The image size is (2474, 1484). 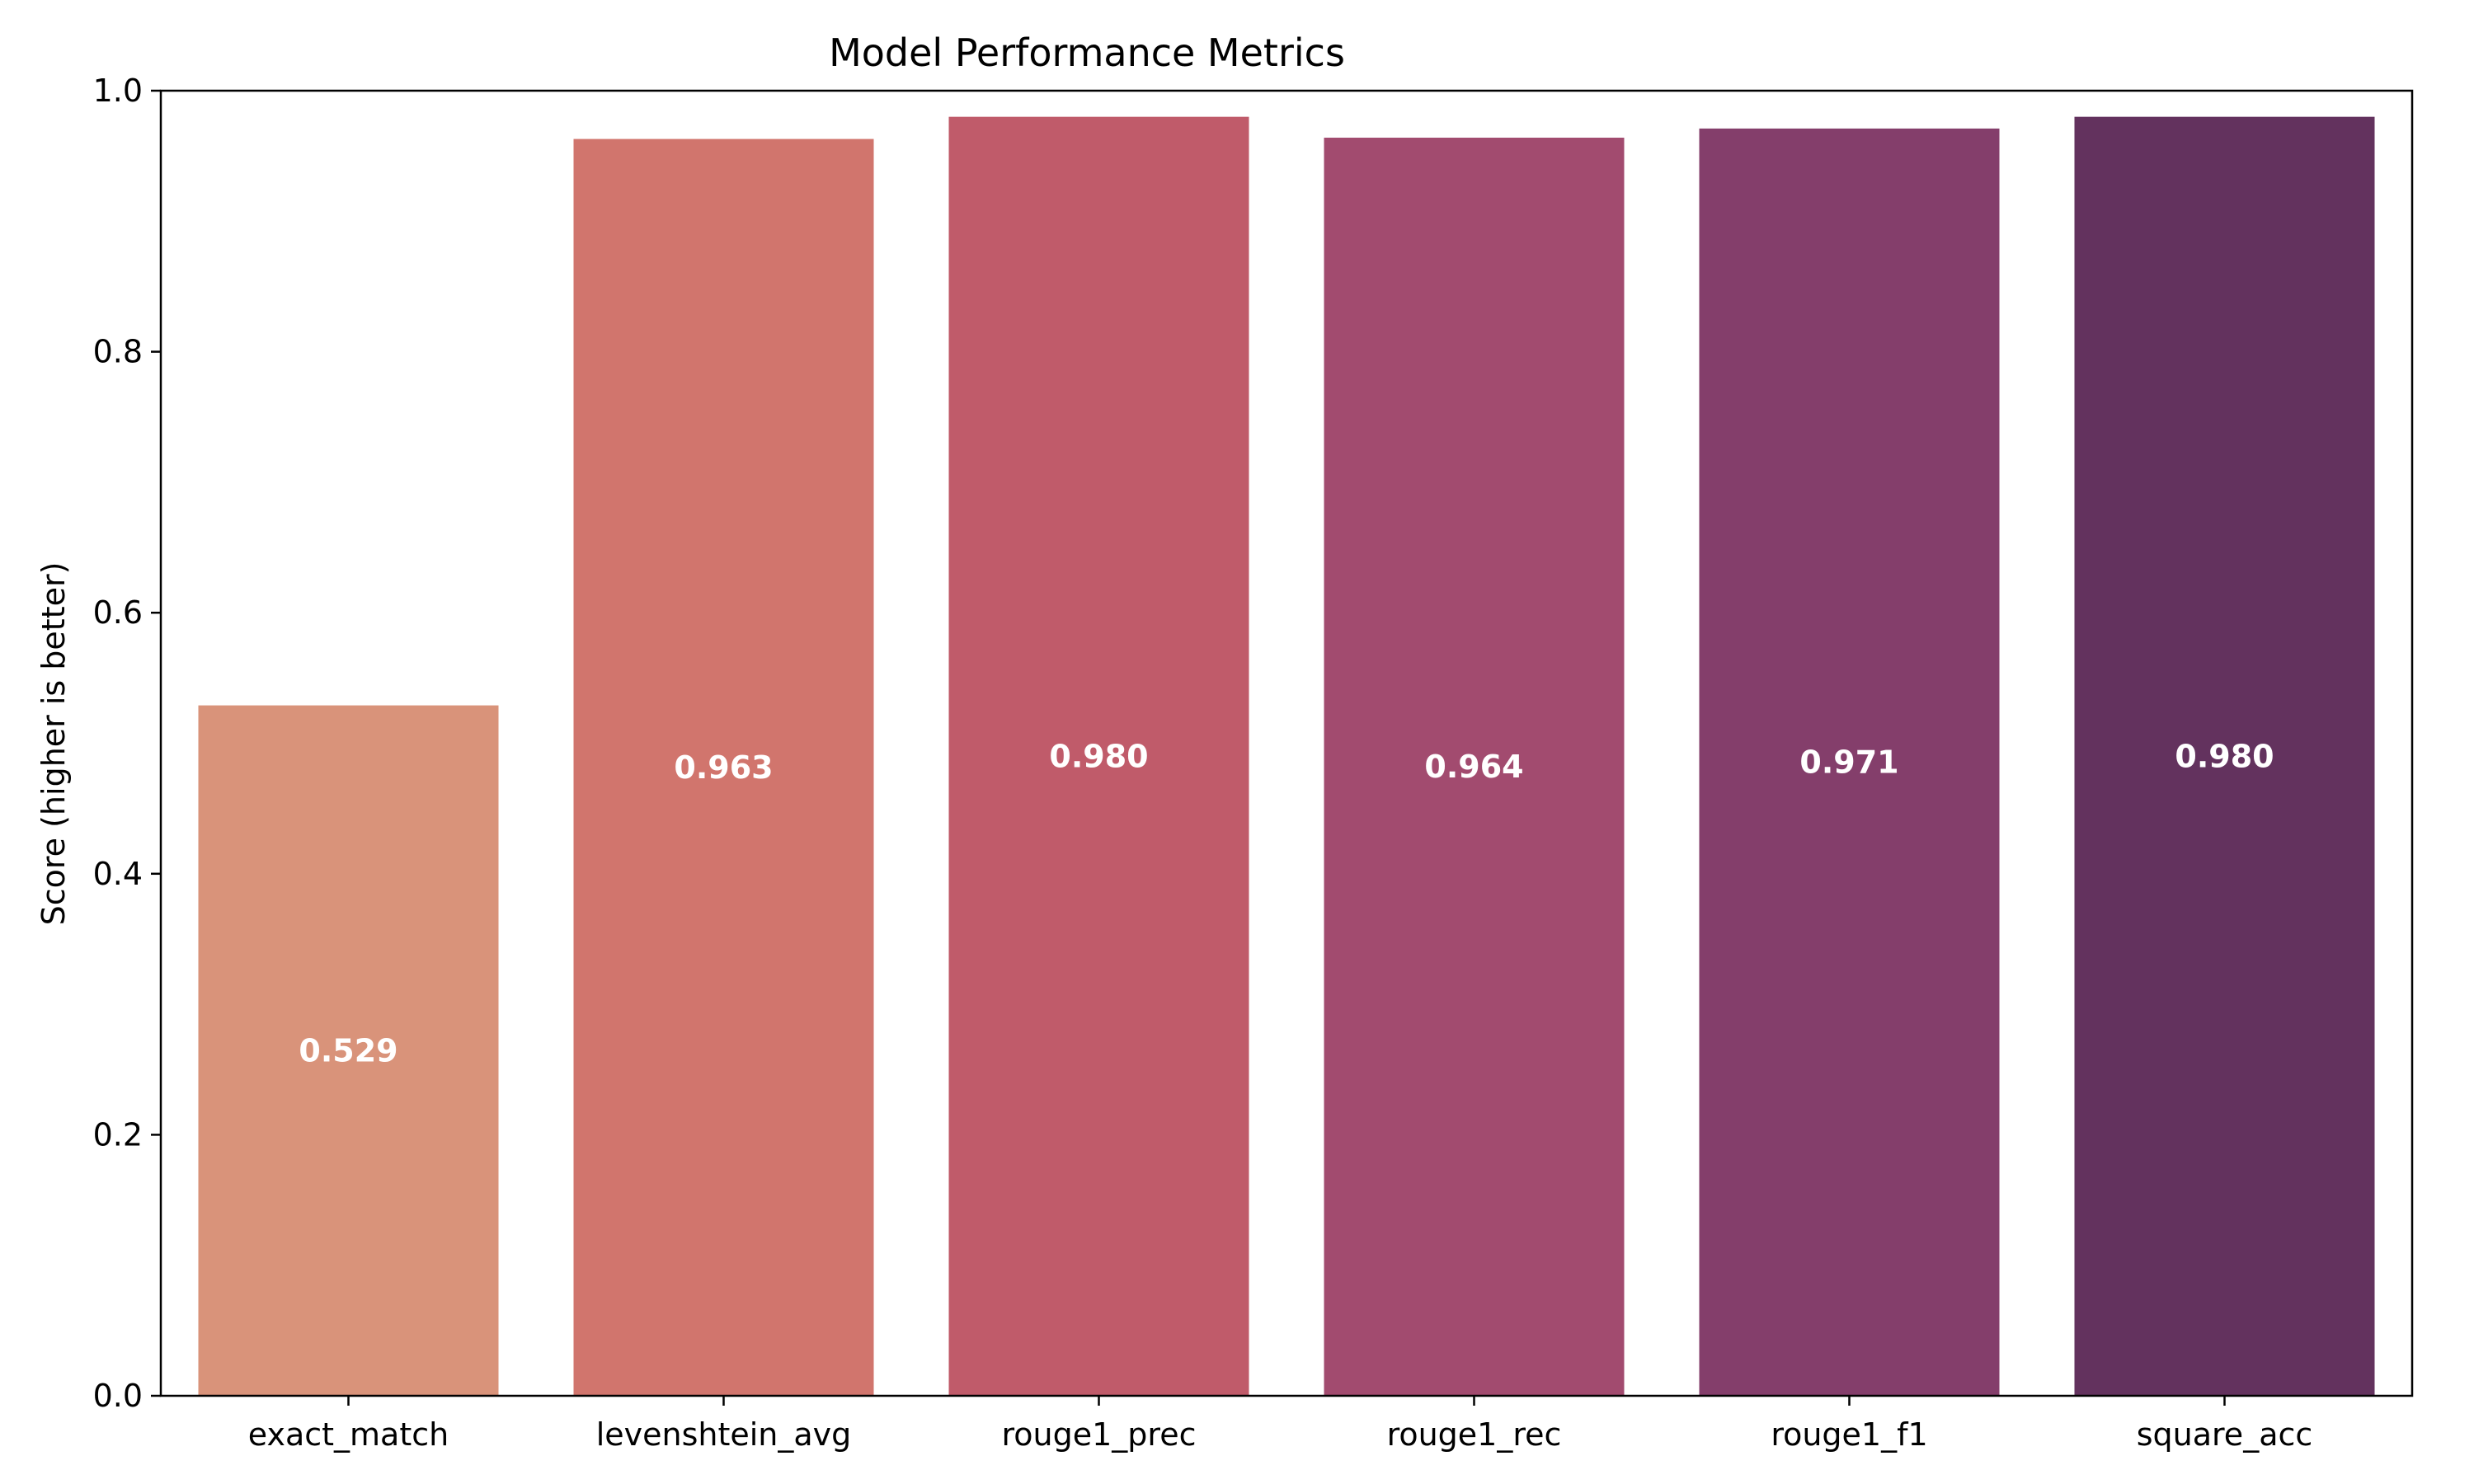 I want to click on bar-value-label-rouge1_f1: 0.971, so click(x=1848, y=762).